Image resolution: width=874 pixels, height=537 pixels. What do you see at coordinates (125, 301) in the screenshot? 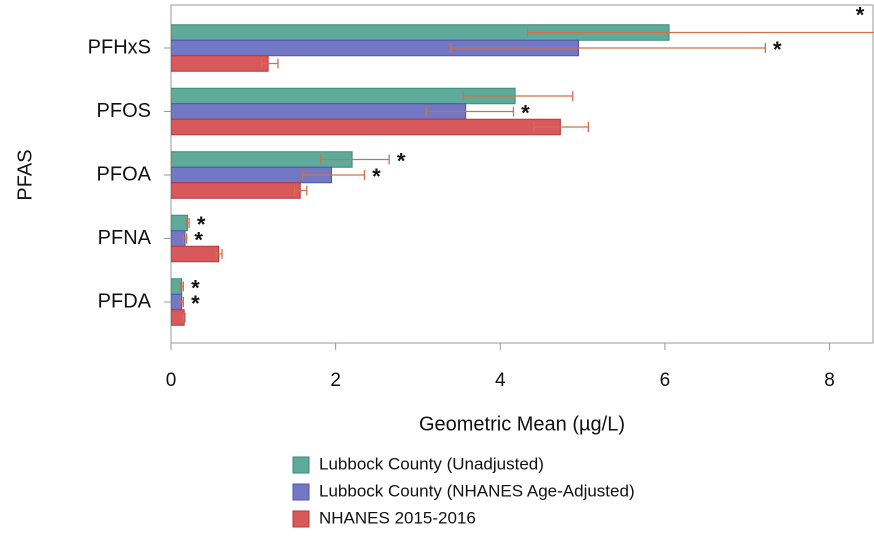
I see `y-tick-label: PFDA` at bounding box center [125, 301].